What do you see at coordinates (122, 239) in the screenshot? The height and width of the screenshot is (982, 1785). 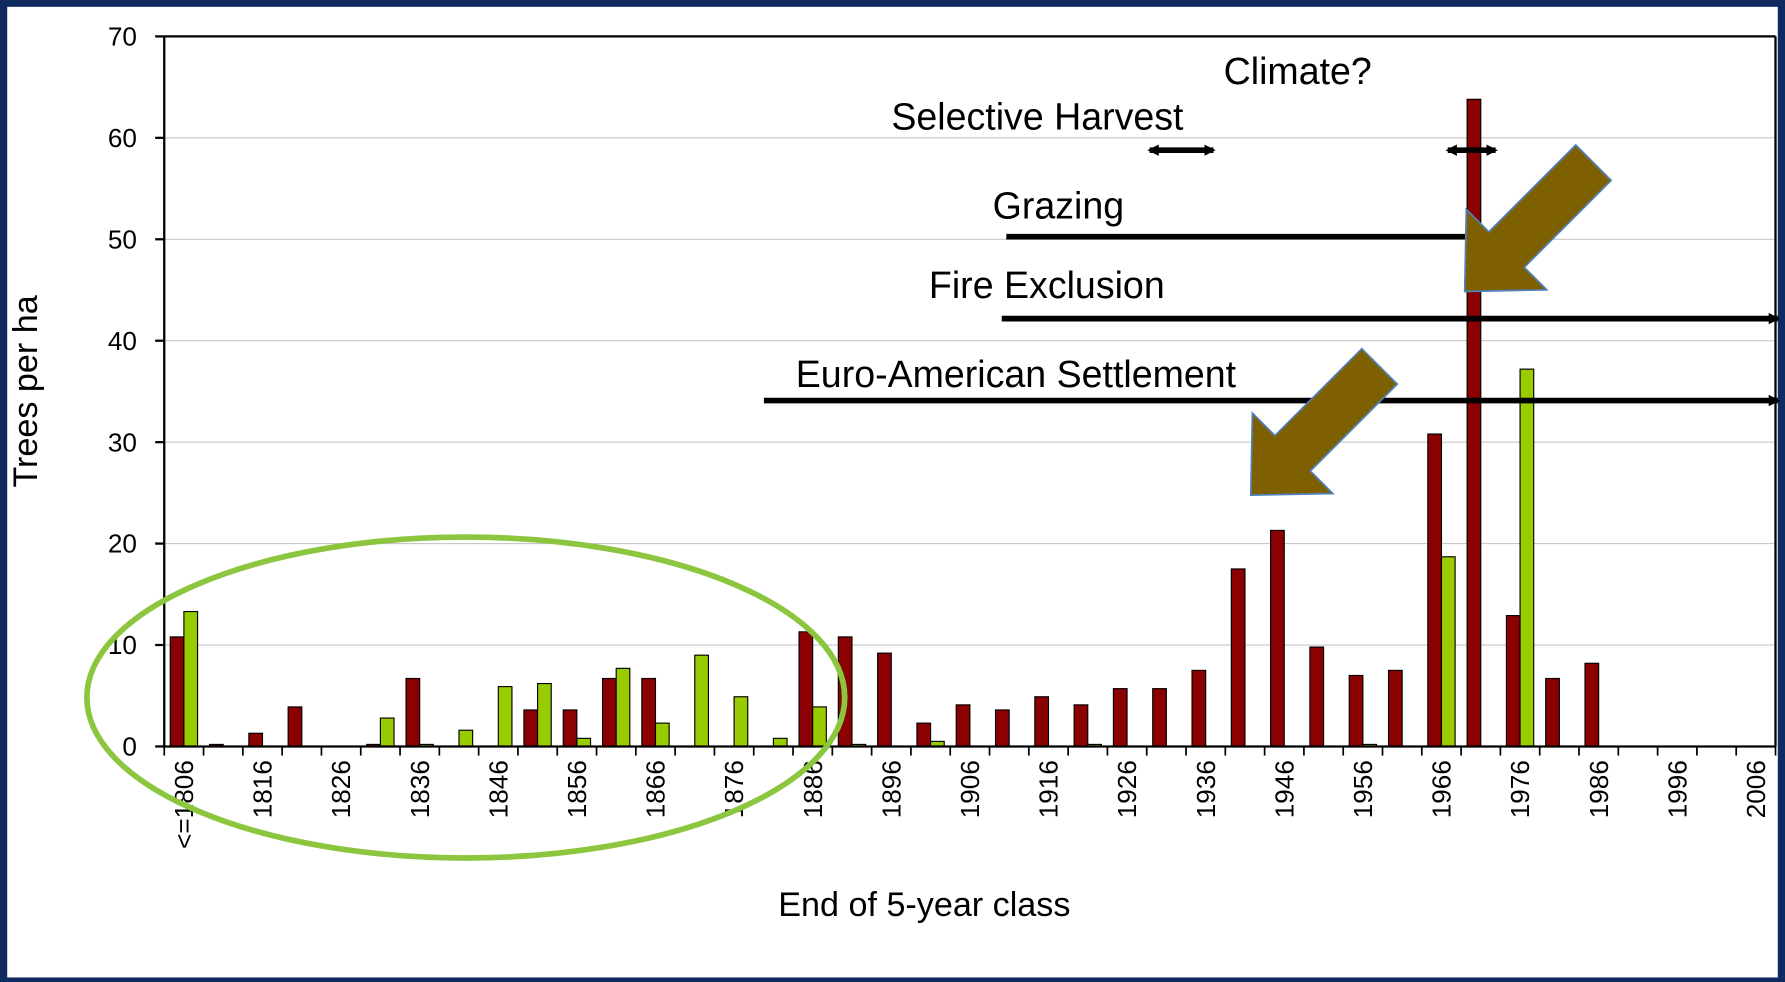 I see `y-tick-label: 50` at bounding box center [122, 239].